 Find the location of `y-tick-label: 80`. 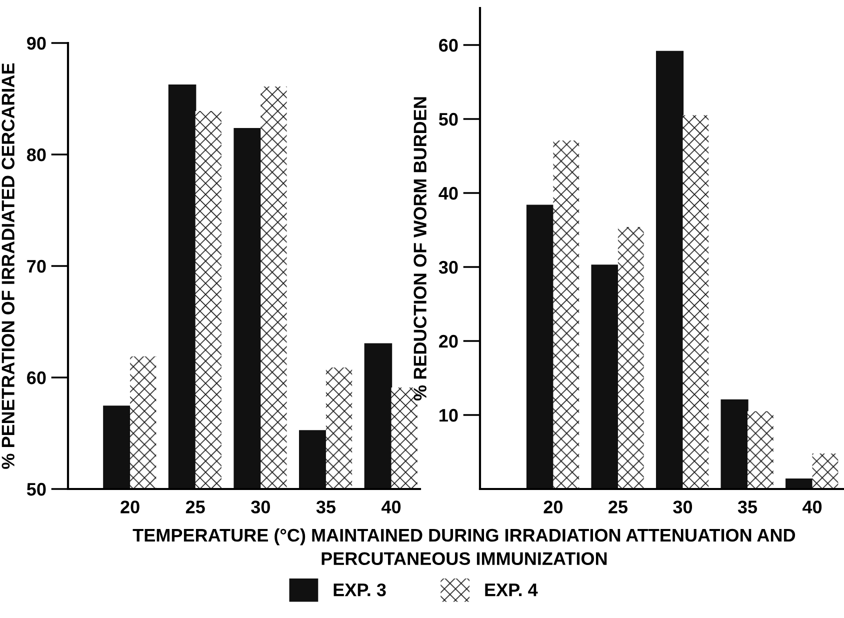

y-tick-label: 80 is located at coordinates (36, 155).